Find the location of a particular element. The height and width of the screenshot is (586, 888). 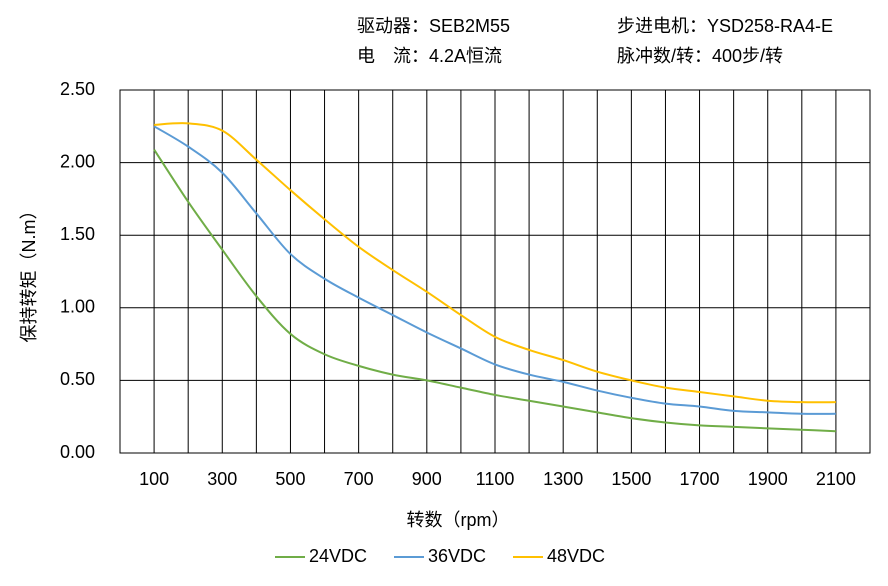

legend-label: 36VDC is located at coordinates (457, 556).